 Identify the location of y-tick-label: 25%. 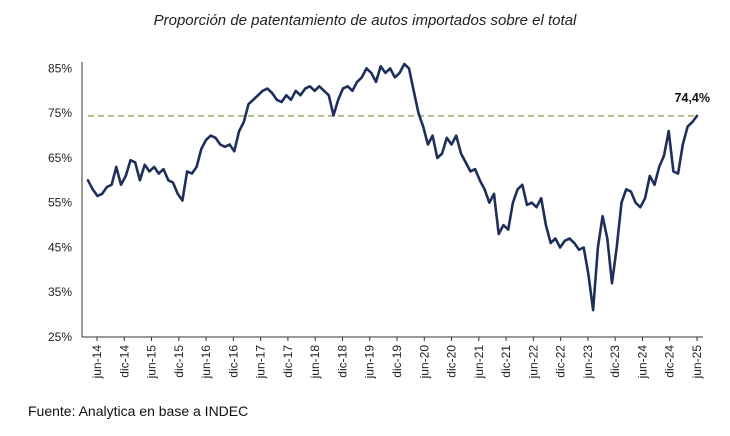
(60, 337).